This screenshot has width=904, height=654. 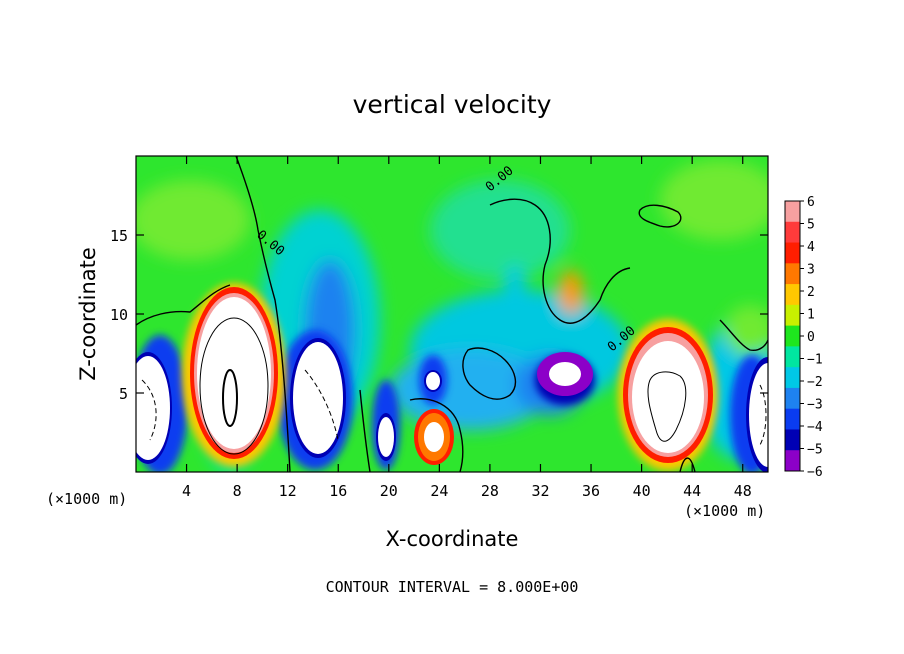 I want to click on inner-contours, so click(x=443, y=386).